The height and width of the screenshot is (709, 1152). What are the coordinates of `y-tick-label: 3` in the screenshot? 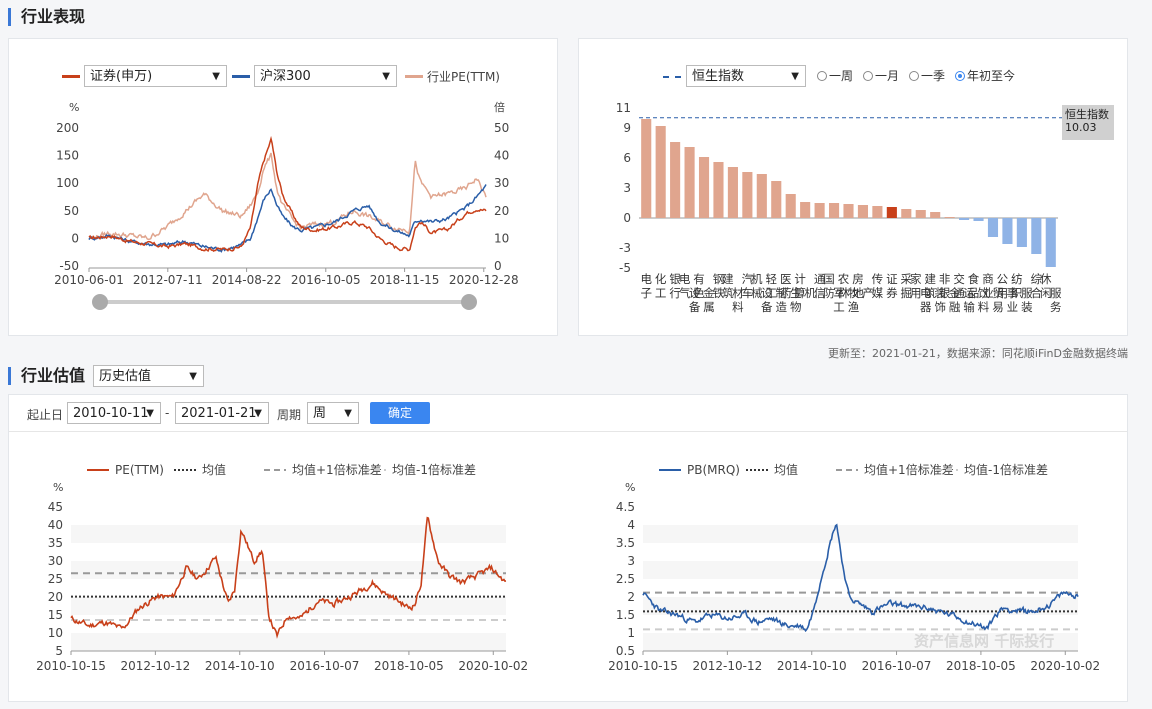 It's located at (631, 561).